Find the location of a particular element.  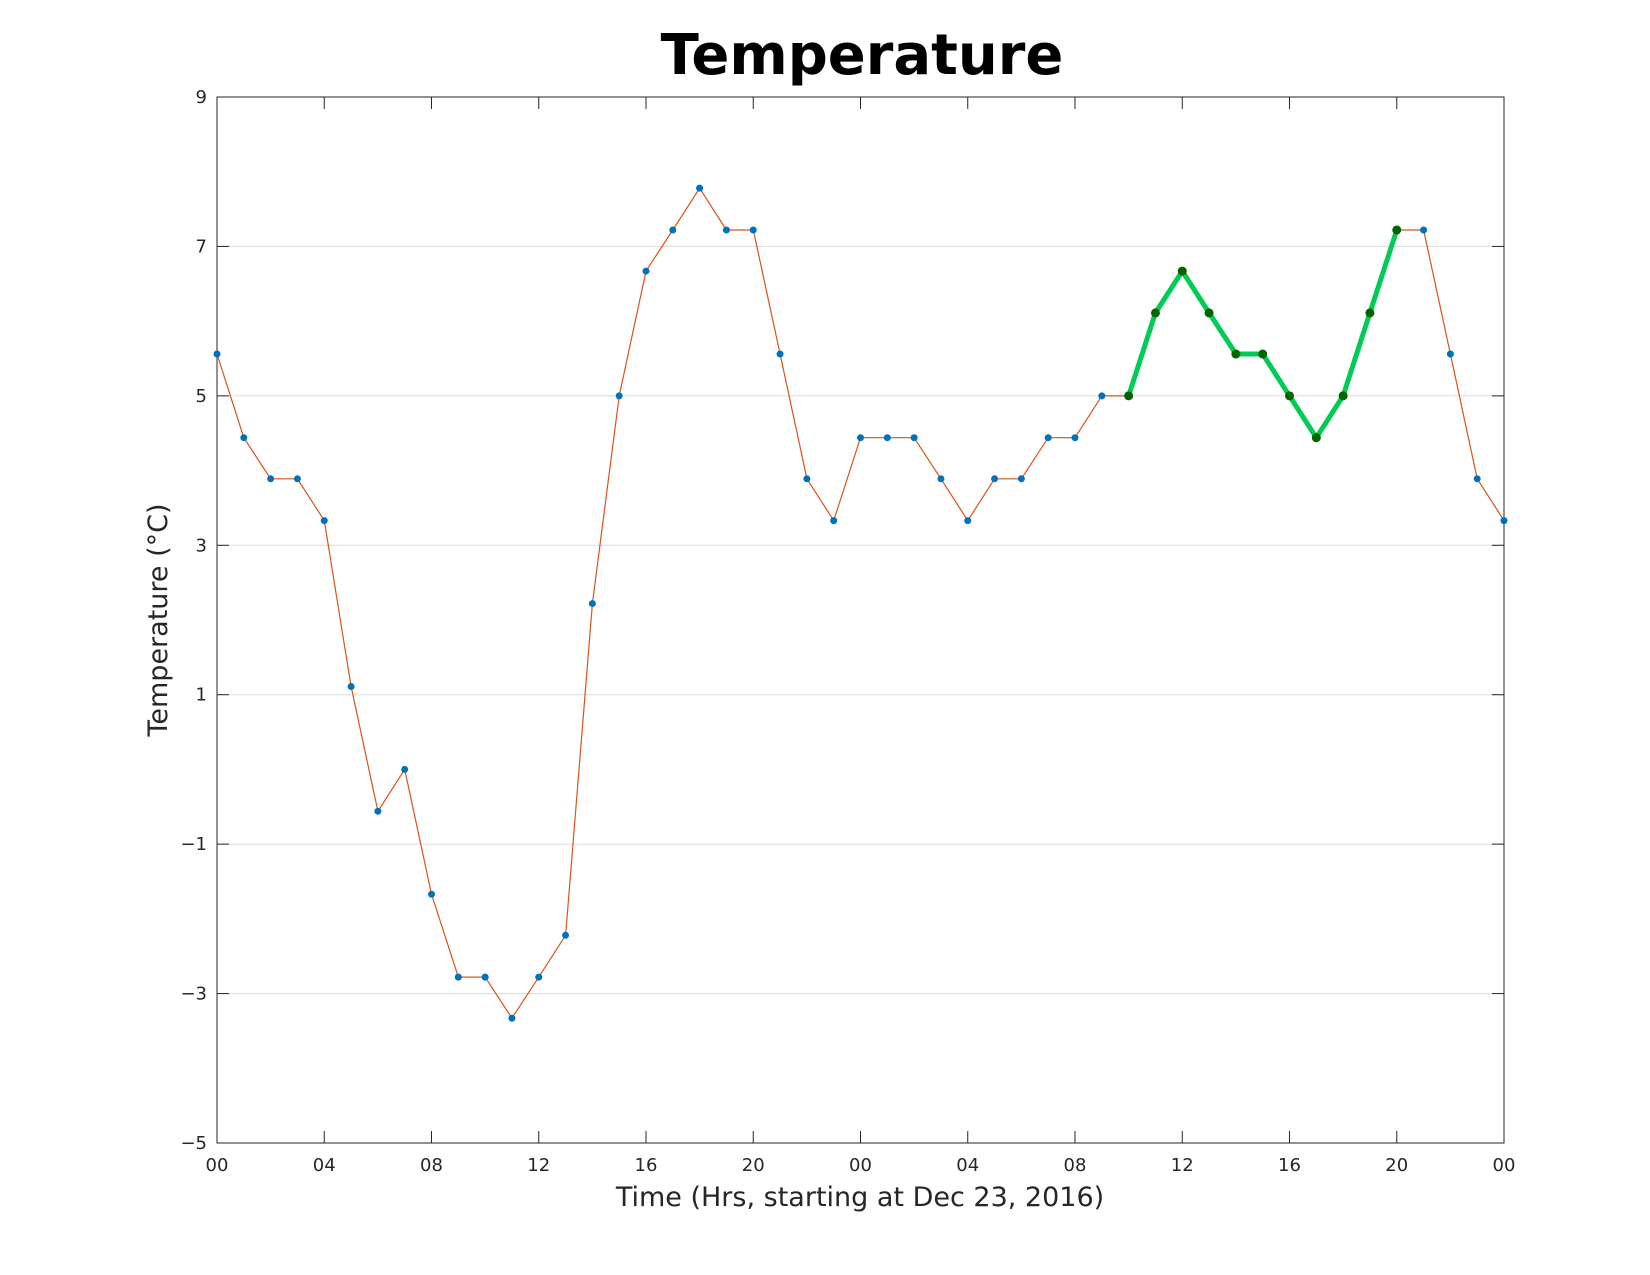

y-tick-label: −3 is located at coordinates (193, 994).